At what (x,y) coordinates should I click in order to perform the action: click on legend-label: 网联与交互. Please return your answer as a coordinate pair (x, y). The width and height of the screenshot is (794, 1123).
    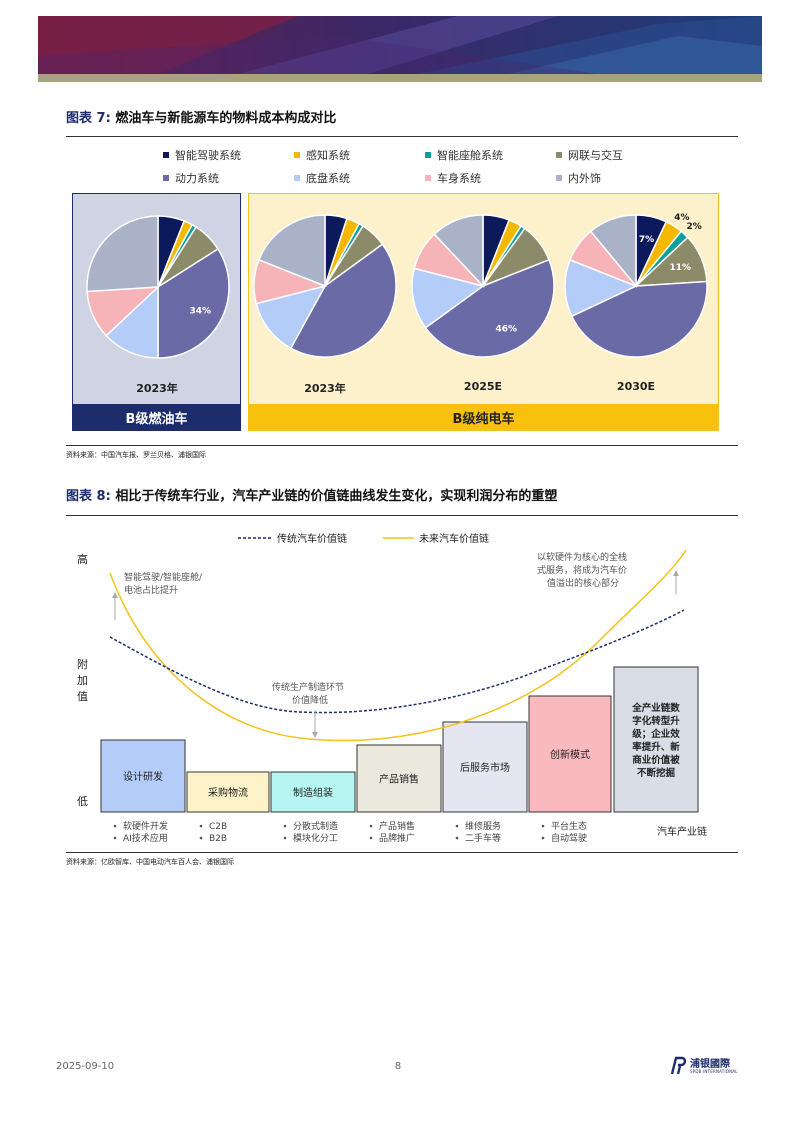
    Looking at the image, I should click on (595, 155).